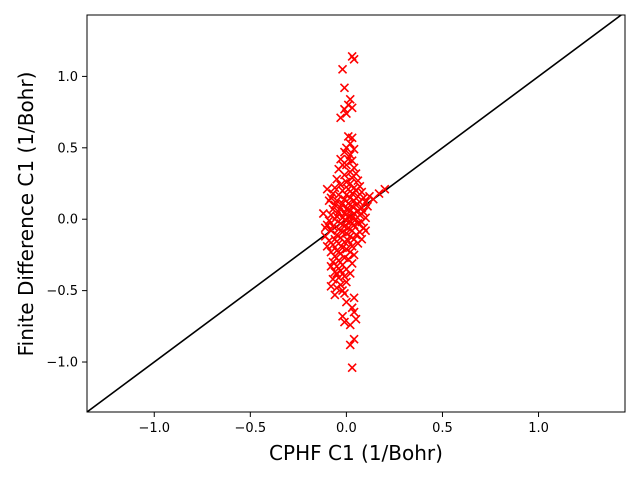 The width and height of the screenshot is (640, 480). I want to click on x-tick-label: −0.5, so click(251, 428).